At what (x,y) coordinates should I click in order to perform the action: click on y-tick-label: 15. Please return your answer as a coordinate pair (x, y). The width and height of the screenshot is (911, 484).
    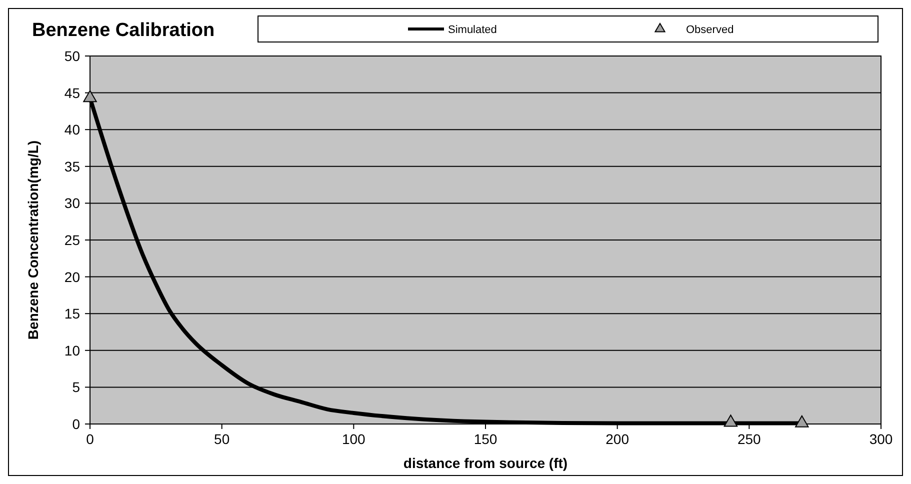
    Looking at the image, I should click on (72, 314).